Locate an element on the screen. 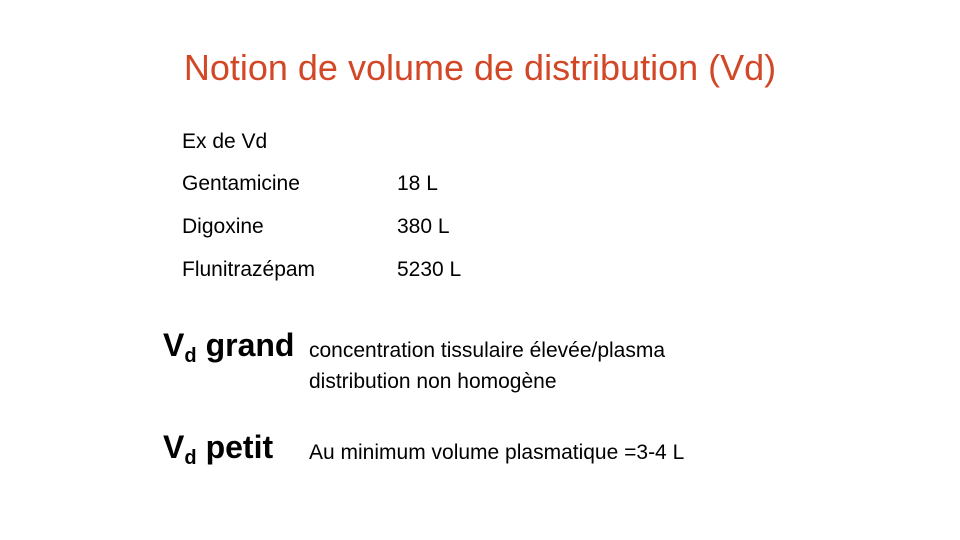 The height and width of the screenshot is (540, 960). vd-grand-line-2: distribution non homogène is located at coordinates (433, 381).